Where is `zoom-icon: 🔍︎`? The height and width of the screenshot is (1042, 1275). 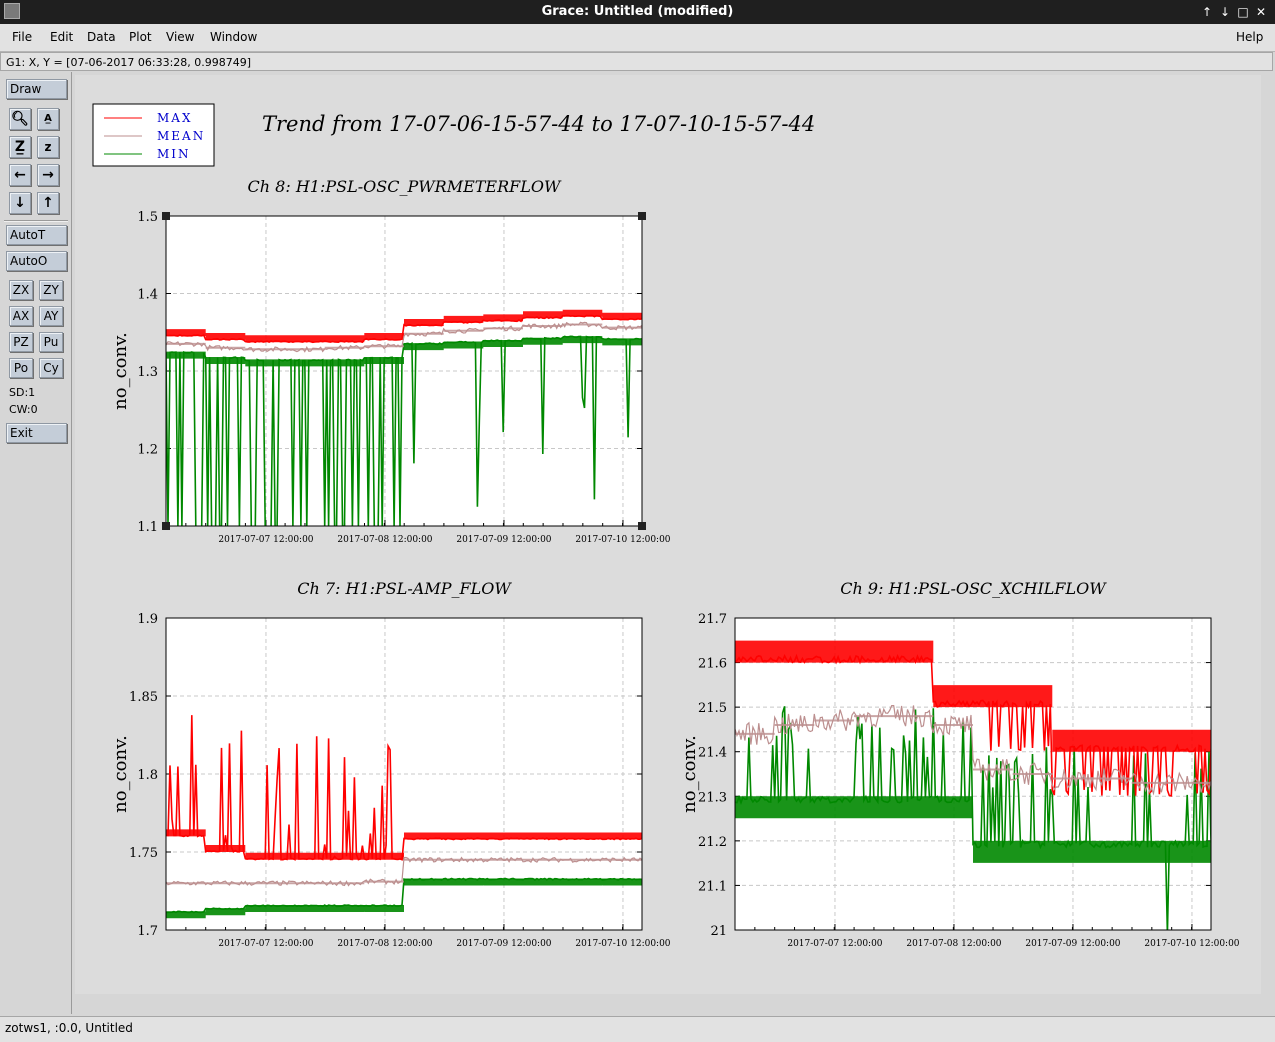
zoom-icon: 🔍︎ is located at coordinates (20, 119).